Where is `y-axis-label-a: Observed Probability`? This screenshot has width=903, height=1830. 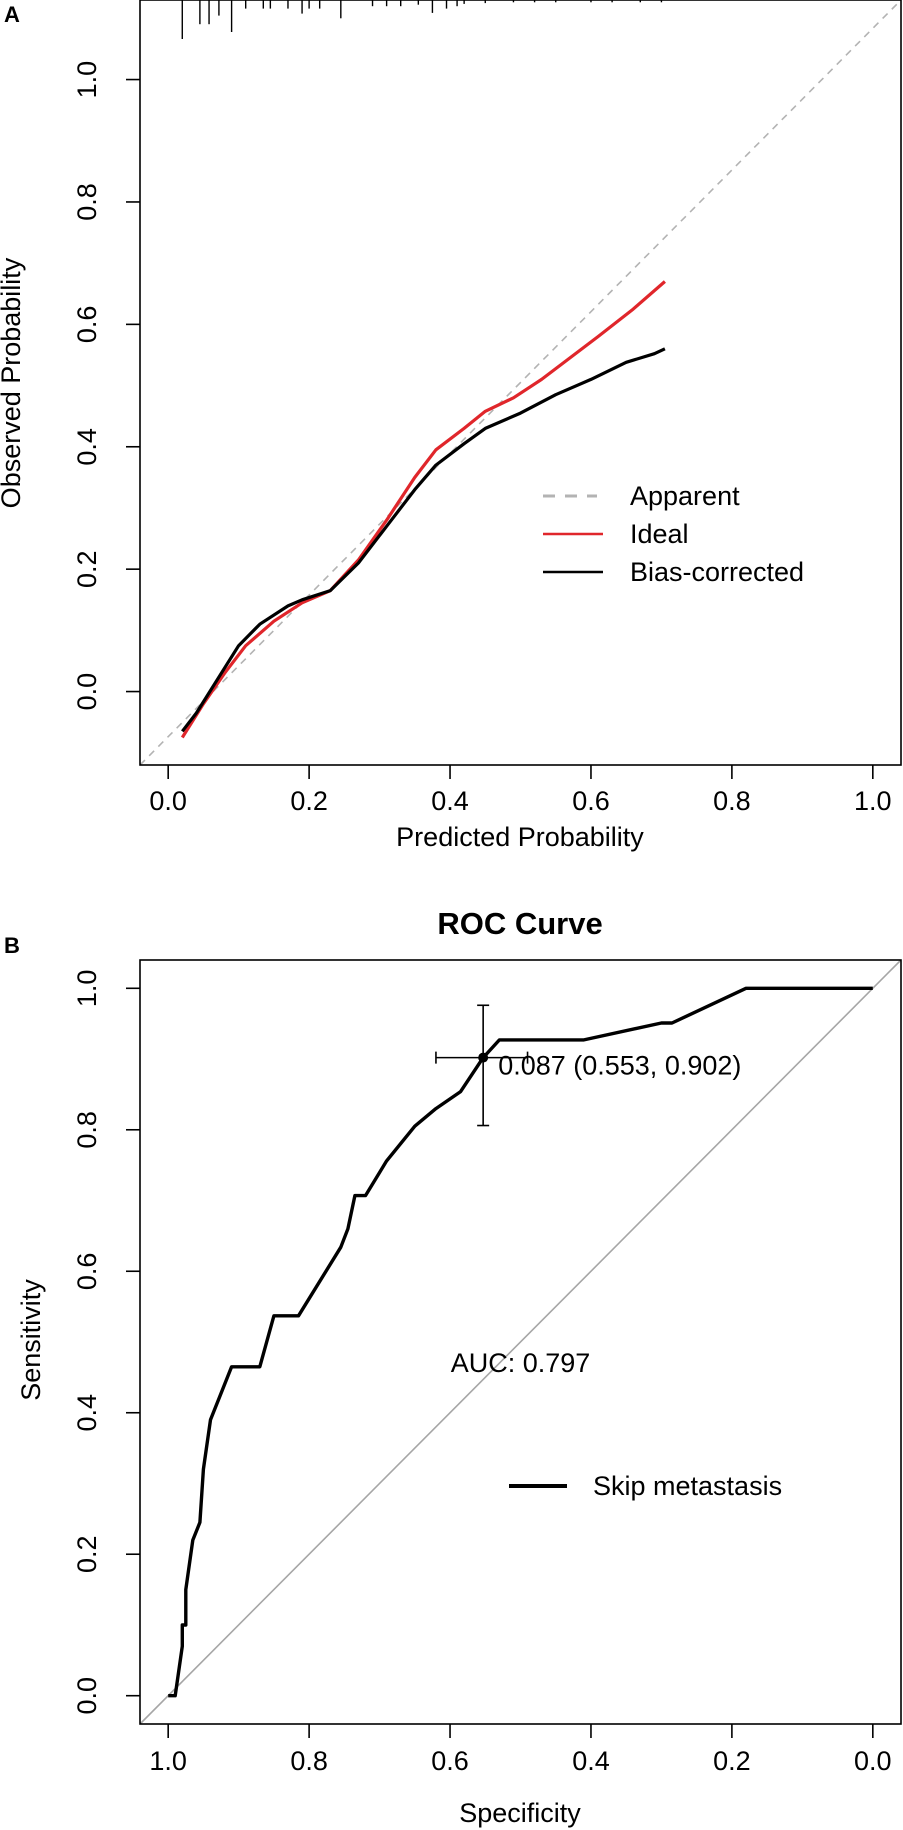 y-axis-label-a: Observed Probability is located at coordinates (13, 382).